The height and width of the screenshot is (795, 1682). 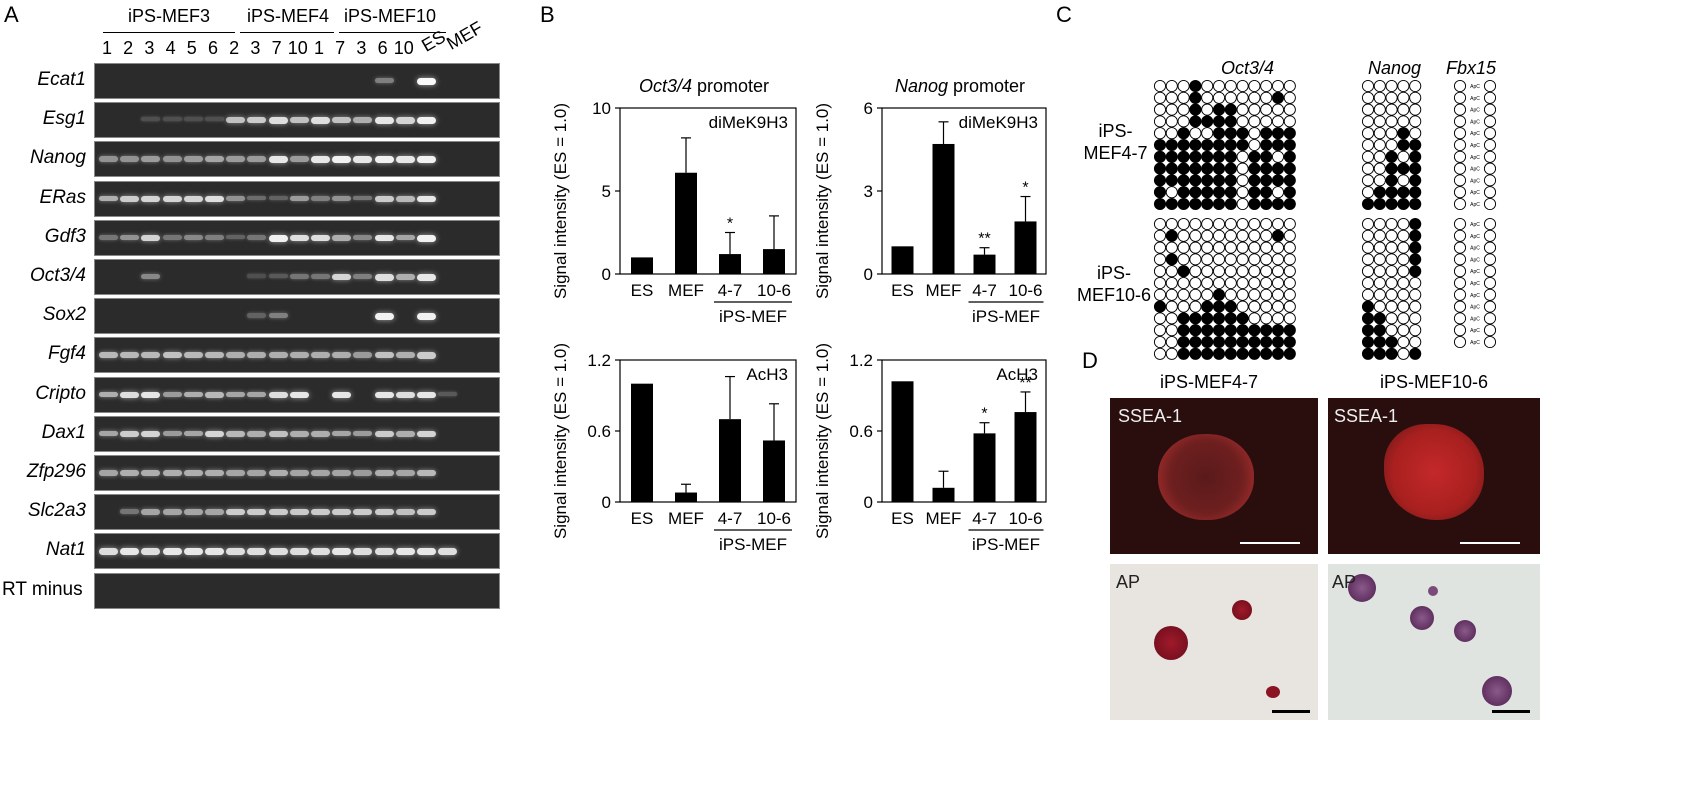 What do you see at coordinates (1206, 477) in the screenshot?
I see `colony-ssea1-a` at bounding box center [1206, 477].